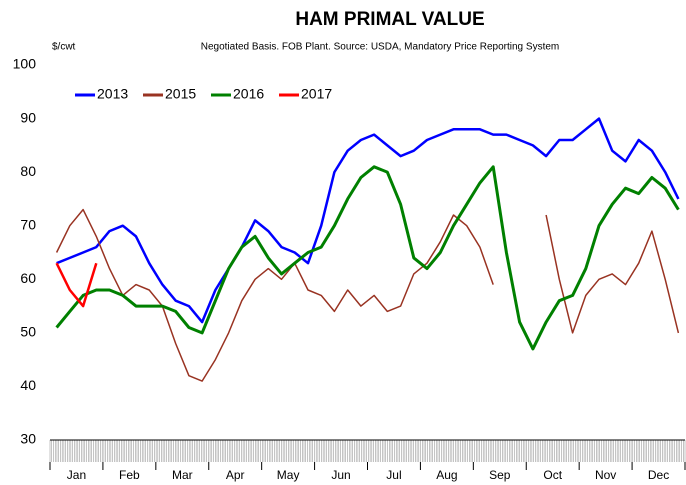 The image size is (686, 485). Describe the element at coordinates (28, 385) in the screenshot. I see `y-tick-label: 40` at that location.